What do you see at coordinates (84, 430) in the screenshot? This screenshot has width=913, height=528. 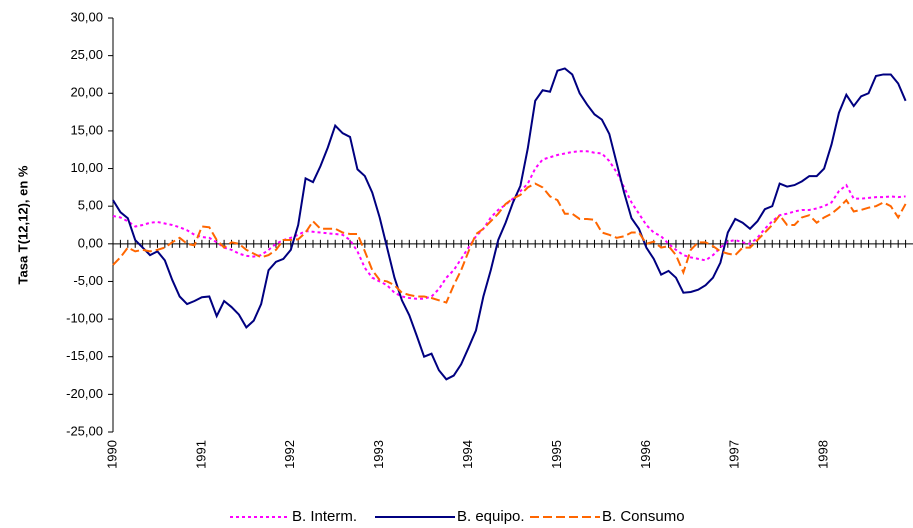 I see `y-tick-label: -25,00` at bounding box center [84, 430].